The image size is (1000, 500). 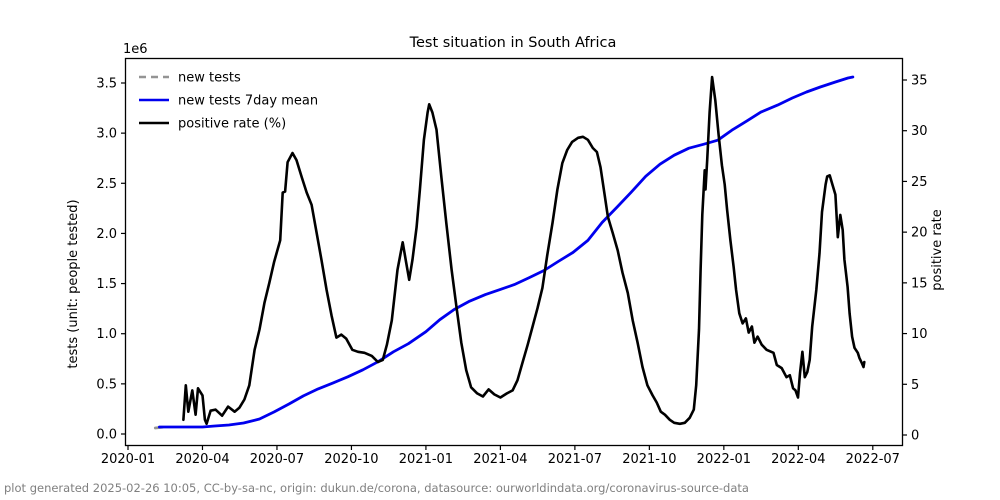 What do you see at coordinates (575, 459) in the screenshot?
I see `x-tick-label: 2021-07` at bounding box center [575, 459].